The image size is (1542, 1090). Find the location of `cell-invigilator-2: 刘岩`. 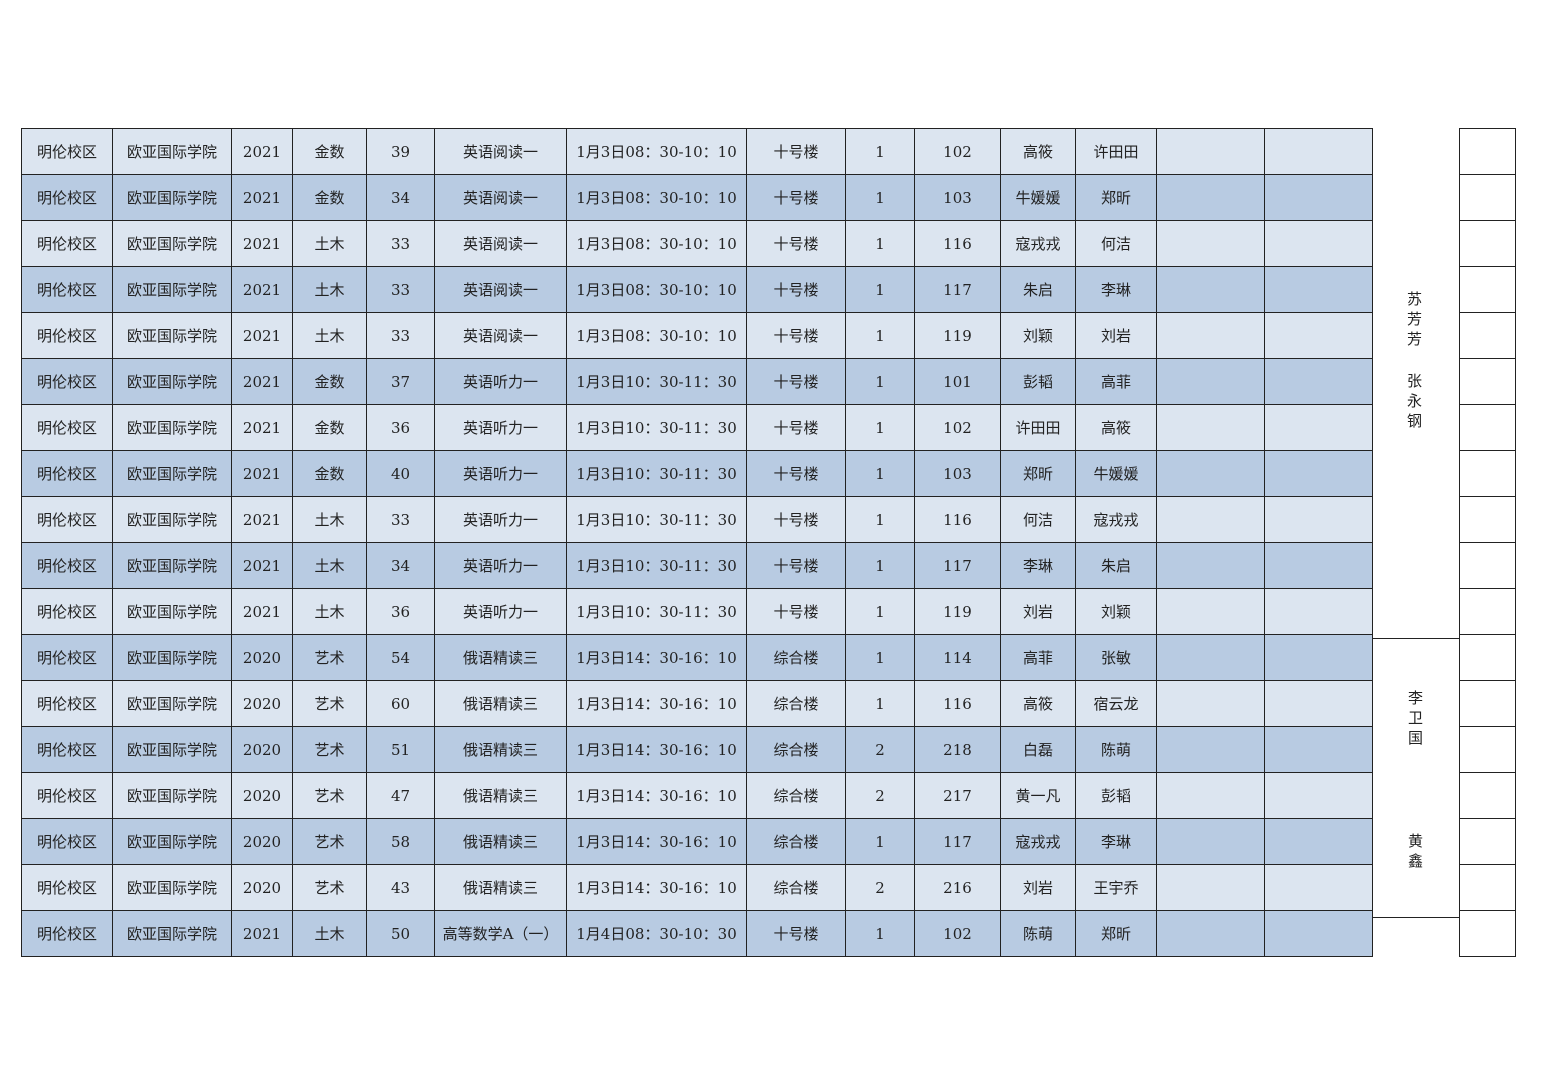

cell-invigilator-2: 刘岩 is located at coordinates (1116, 335).